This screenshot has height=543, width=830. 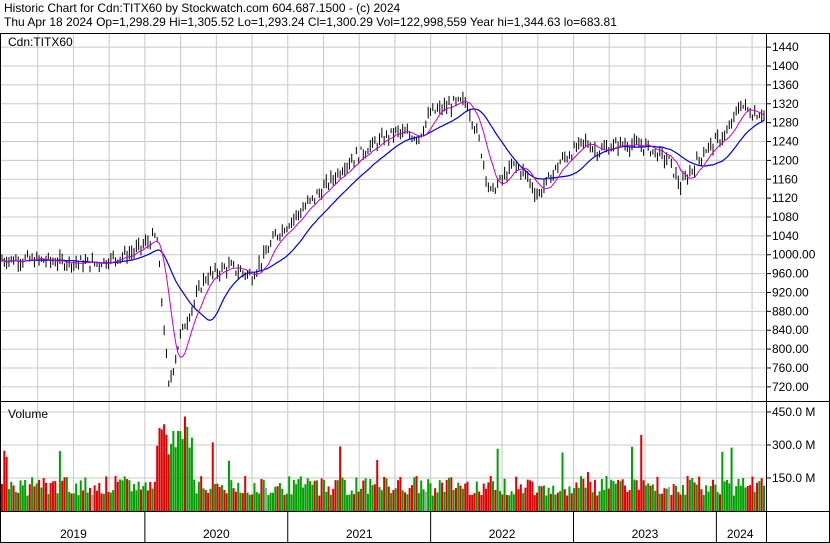 What do you see at coordinates (645, 534) in the screenshot?
I see `year-label: 2023` at bounding box center [645, 534].